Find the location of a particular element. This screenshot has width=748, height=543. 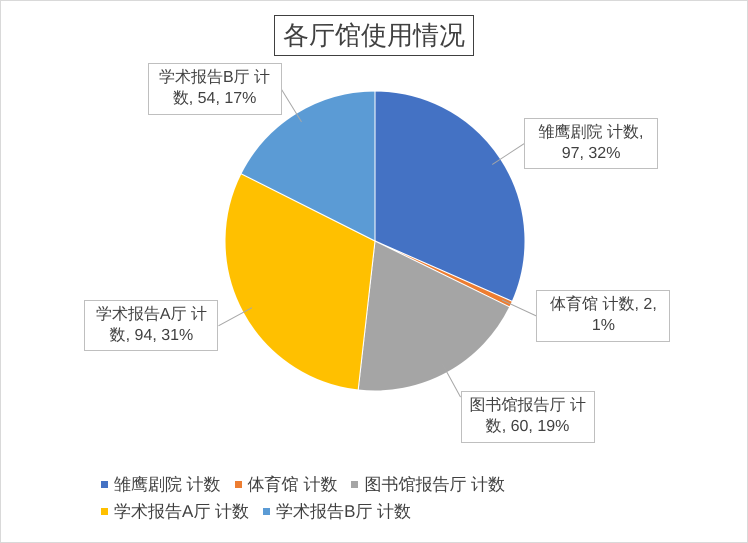

data-label: 体育馆 计数, 2, 1% is located at coordinates (603, 316).